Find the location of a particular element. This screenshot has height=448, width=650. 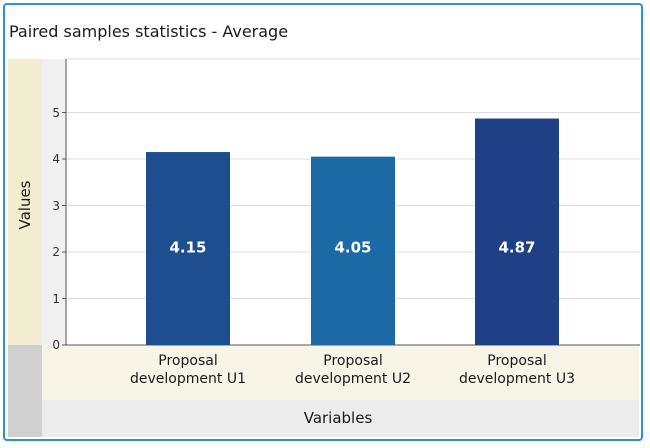

x-tick-label-line: development U1 is located at coordinates (188, 379).